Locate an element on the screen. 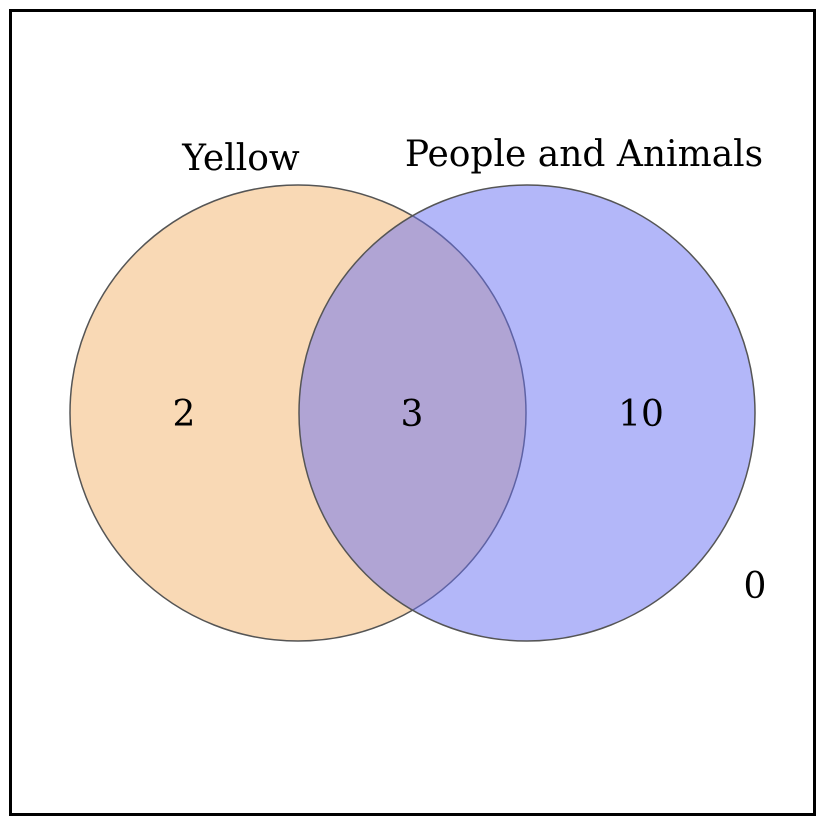  set-b-label: People and Animals is located at coordinates (584, 154).